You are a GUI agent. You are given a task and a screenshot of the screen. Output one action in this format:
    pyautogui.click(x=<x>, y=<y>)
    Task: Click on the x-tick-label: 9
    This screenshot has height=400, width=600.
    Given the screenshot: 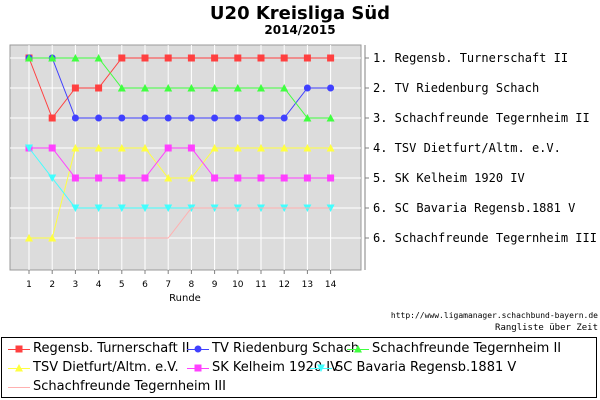 What is the action you would take?
    pyautogui.click(x=215, y=285)
    